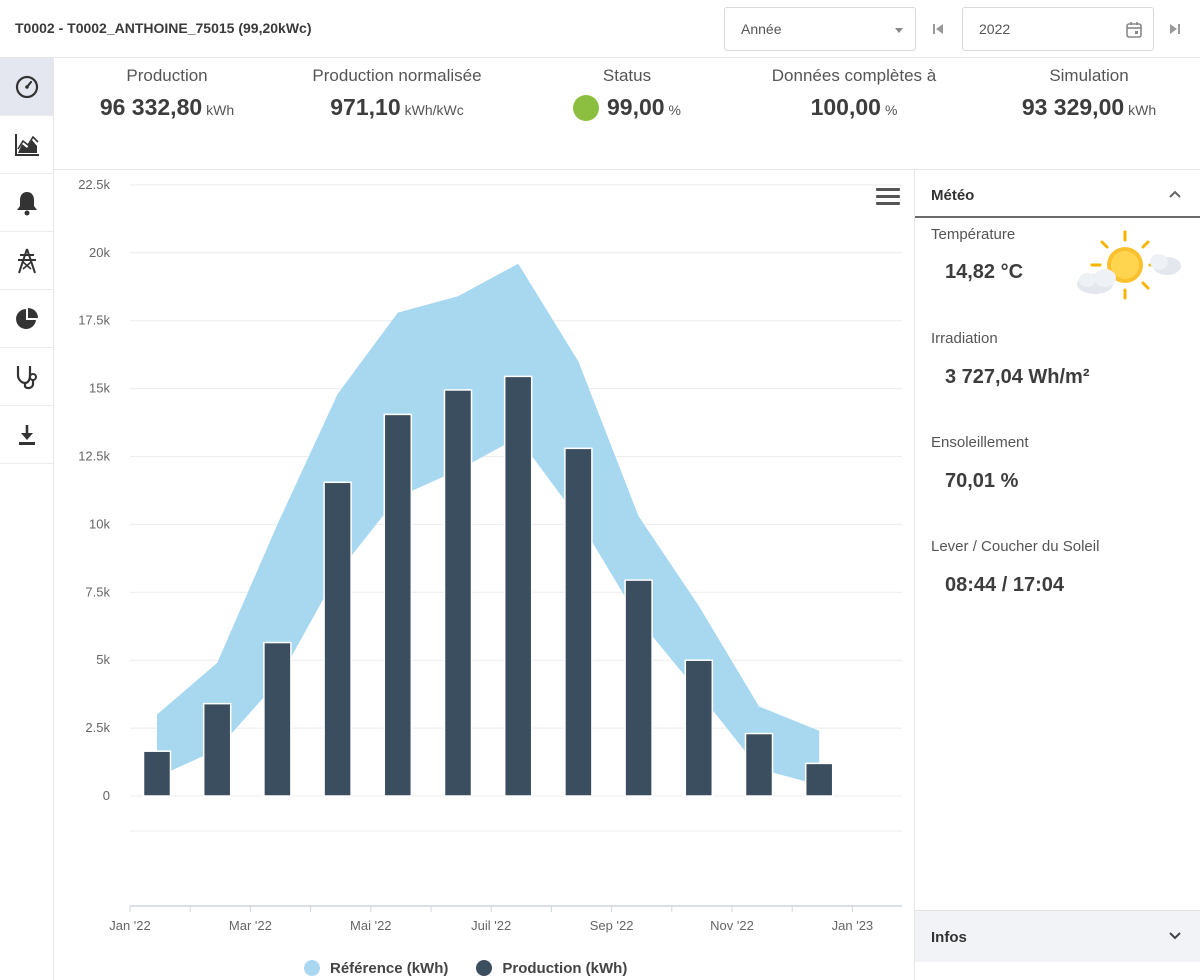 This screenshot has width=1200, height=980. I want to click on kpi-completeness: Données complètes à 100,00 %, so click(854, 93).